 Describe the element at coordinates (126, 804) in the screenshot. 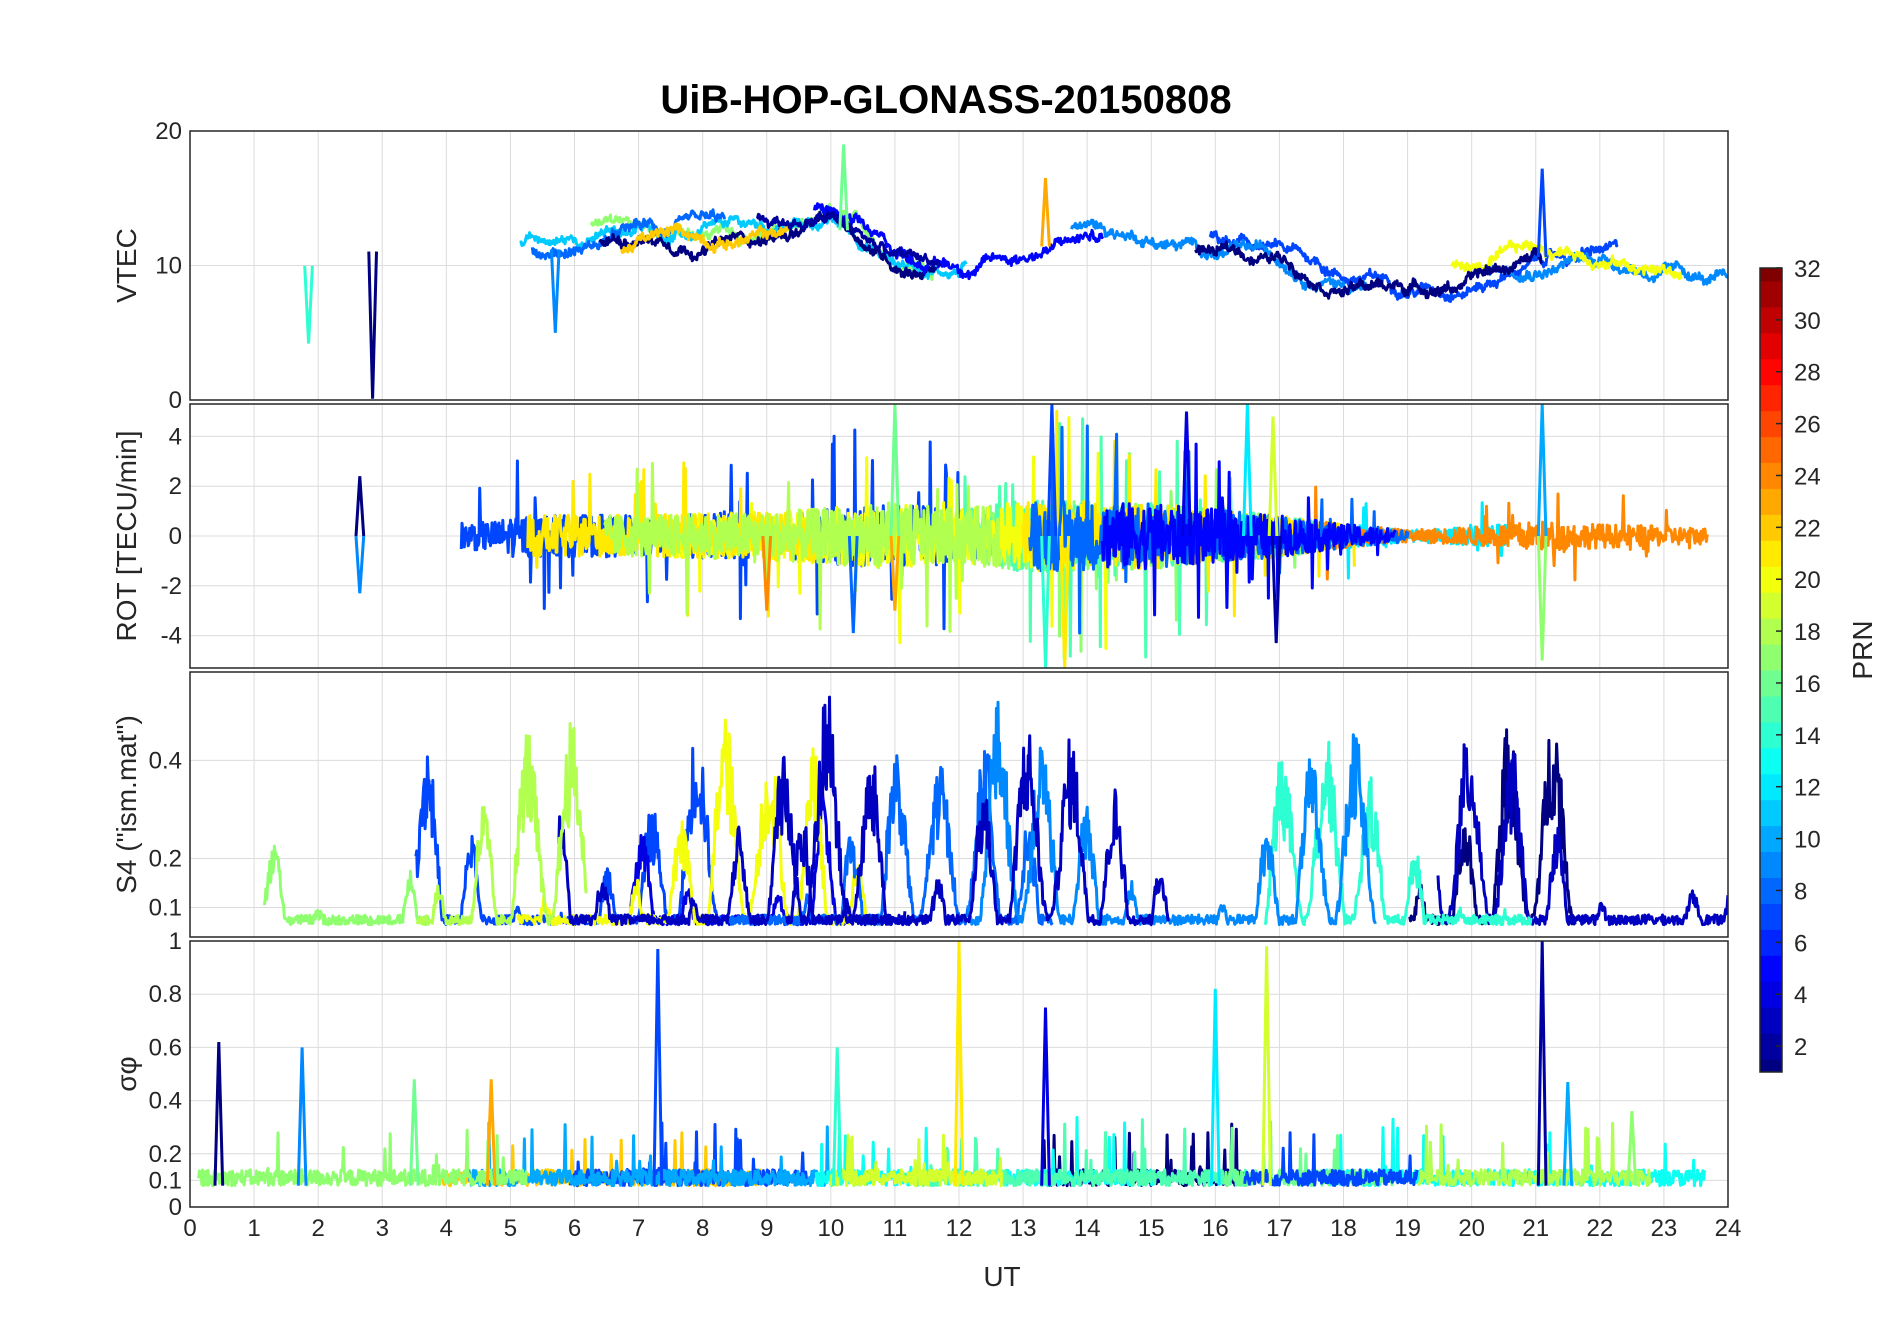

I see `y-axis-label: S4 ("ism.mat")` at that location.